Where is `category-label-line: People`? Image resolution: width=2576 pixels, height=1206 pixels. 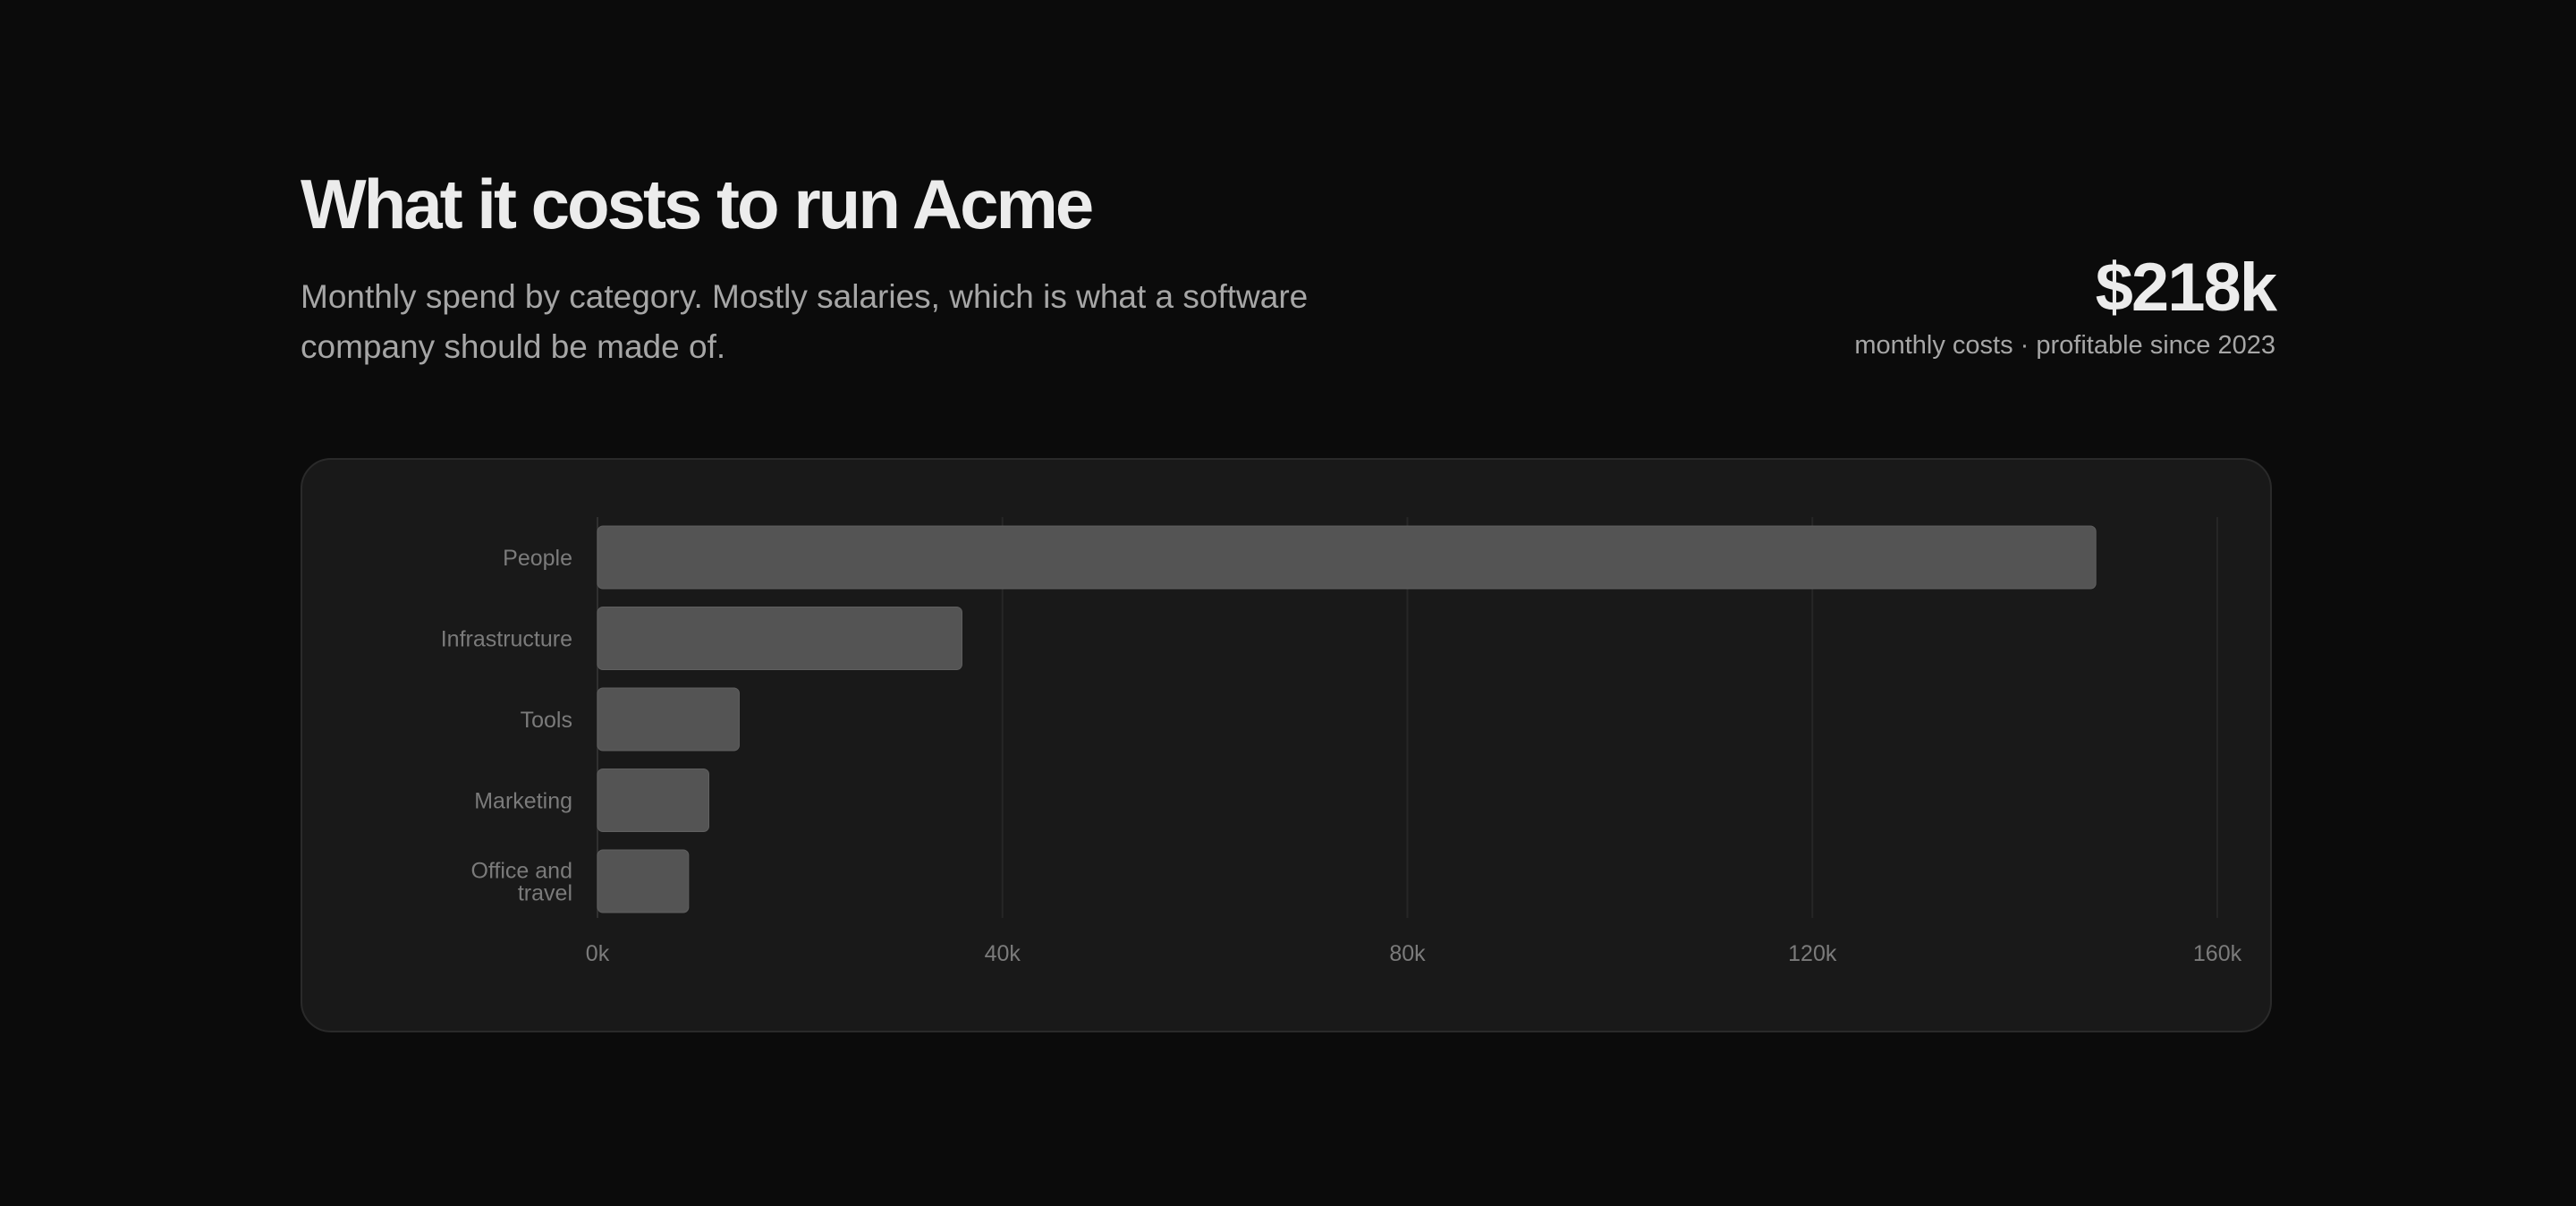 category-label-line: People is located at coordinates (537, 558).